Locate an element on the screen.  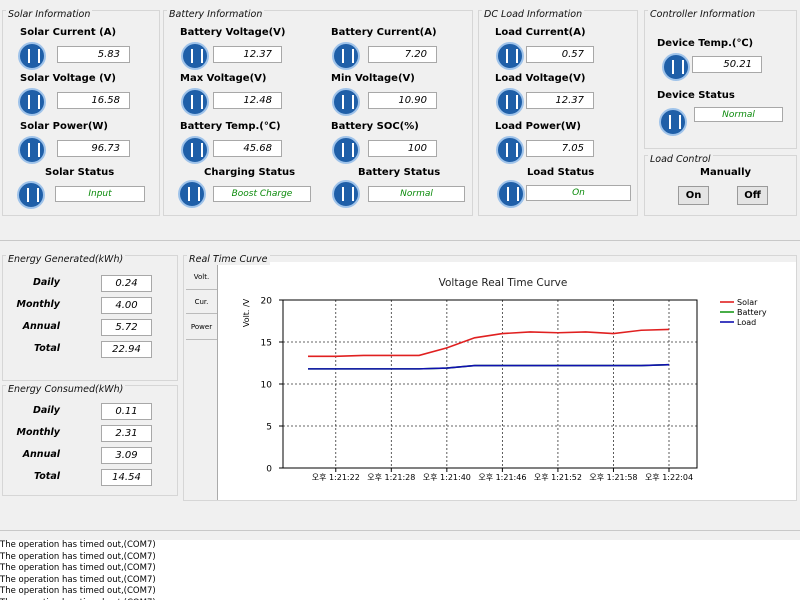
legend-label: Load is located at coordinates (746, 322).